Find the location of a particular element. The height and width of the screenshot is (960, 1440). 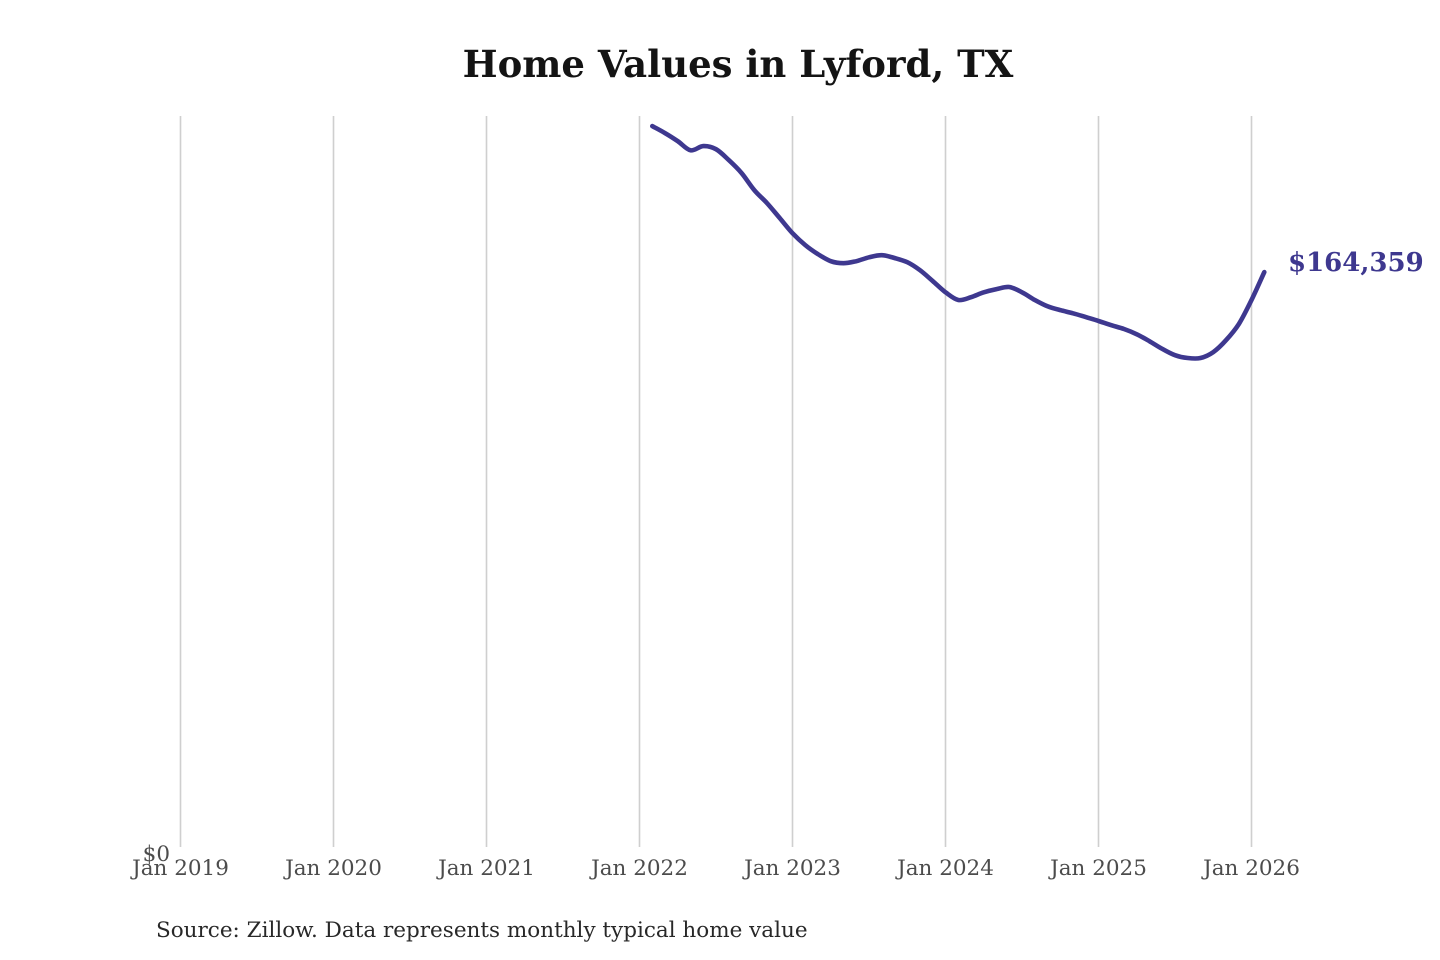

x-tick-label: Jan 2020 is located at coordinates (333, 868).